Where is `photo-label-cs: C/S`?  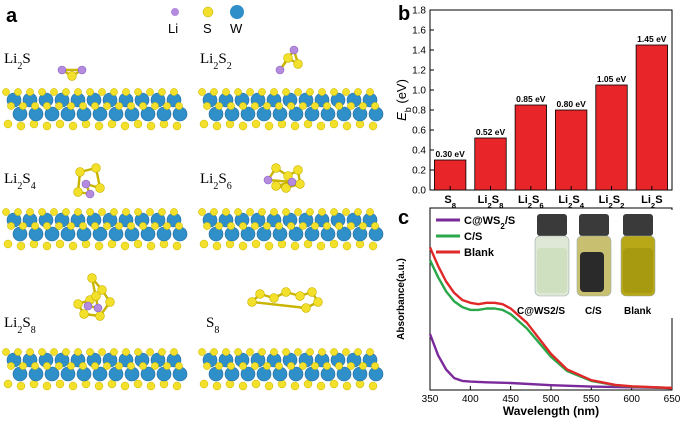 photo-label-cs: C/S is located at coordinates (593, 311).